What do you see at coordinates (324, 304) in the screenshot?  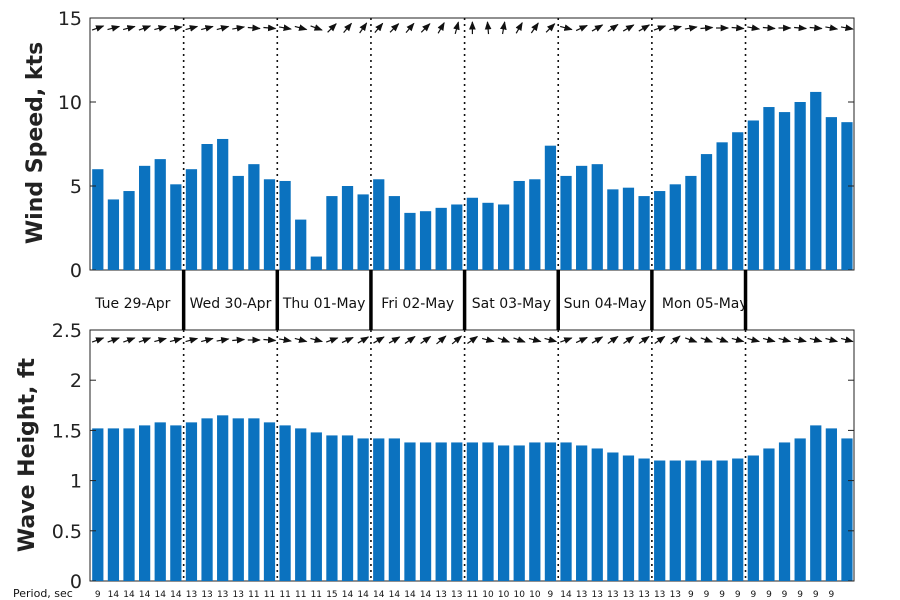 I see `day-label: Thu 01-May` at bounding box center [324, 304].